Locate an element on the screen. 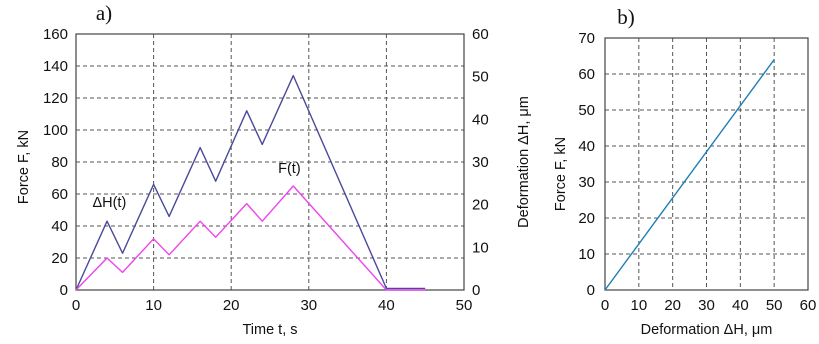 The image size is (819, 344). x-axis-label: Time t, s is located at coordinates (269, 330).